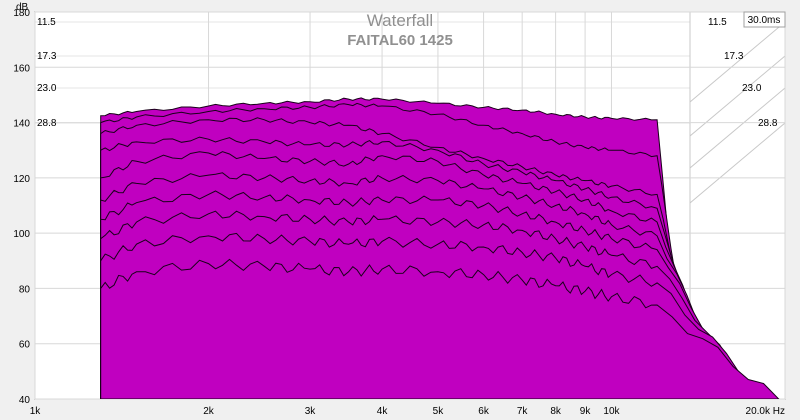 The image size is (800, 420). What do you see at coordinates (25, 289) in the screenshot?
I see `y-tick-label: 80` at bounding box center [25, 289].